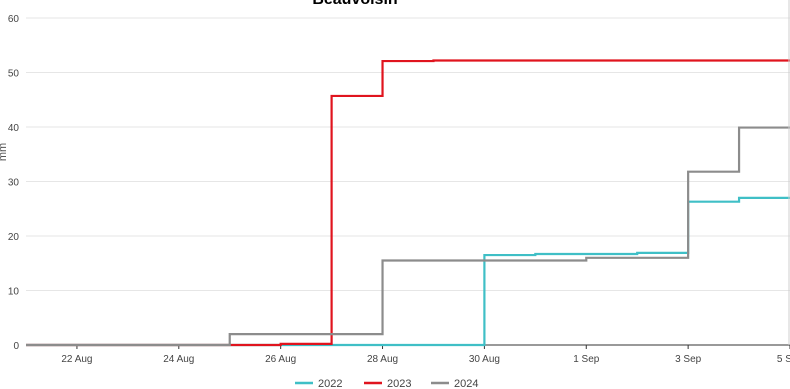  I want to click on chart-title: Beauvoisin, so click(354, 4).